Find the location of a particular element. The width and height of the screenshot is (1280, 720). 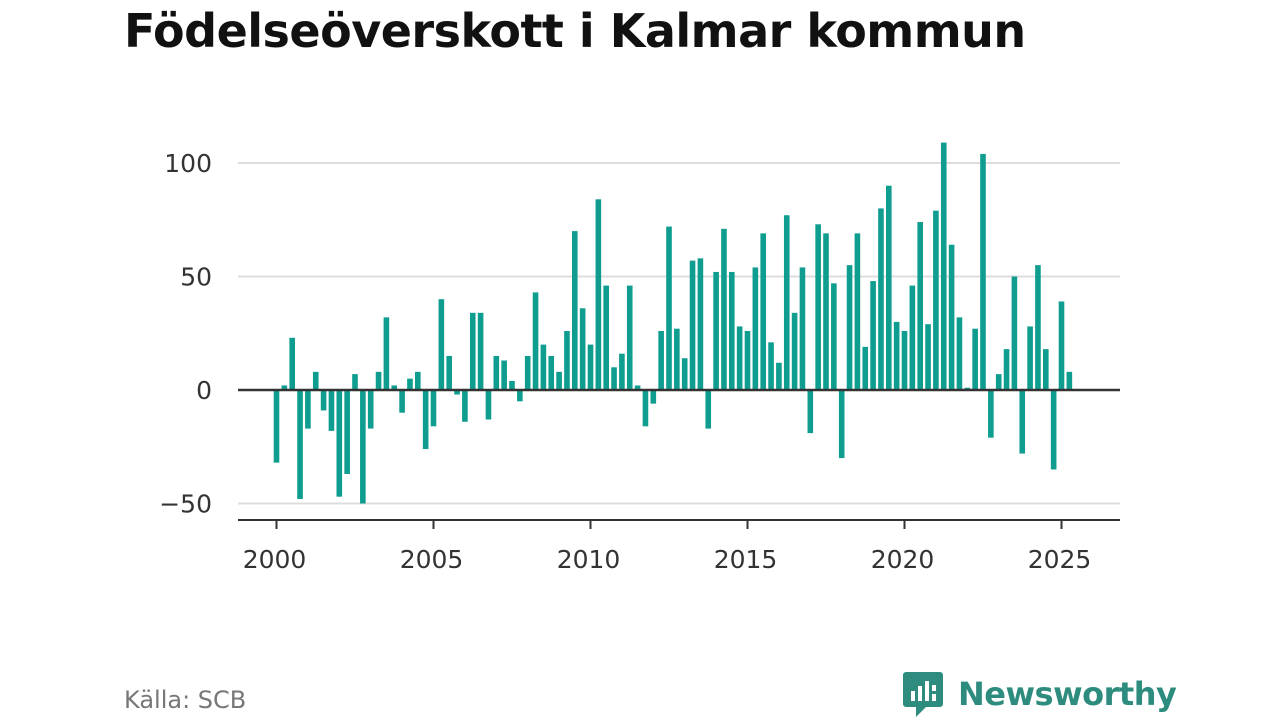

x-tick-label: 2020 is located at coordinates (903, 559).